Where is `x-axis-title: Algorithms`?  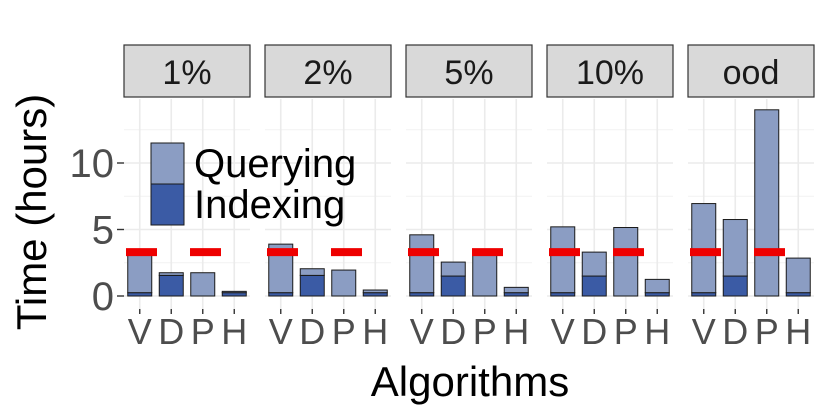
x-axis-title: Algorithms is located at coordinates (470, 381).